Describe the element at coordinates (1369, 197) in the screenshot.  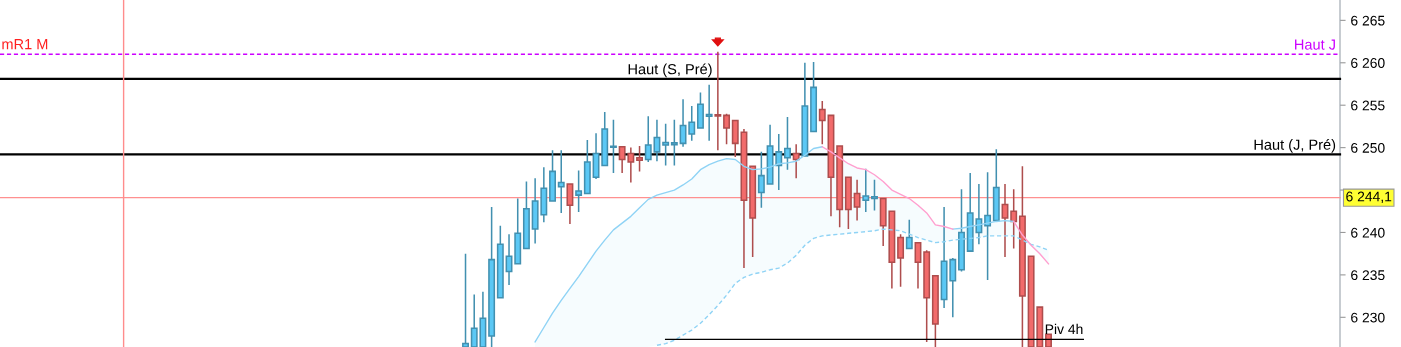
I see `ref-line-label: 6 244,1` at that location.